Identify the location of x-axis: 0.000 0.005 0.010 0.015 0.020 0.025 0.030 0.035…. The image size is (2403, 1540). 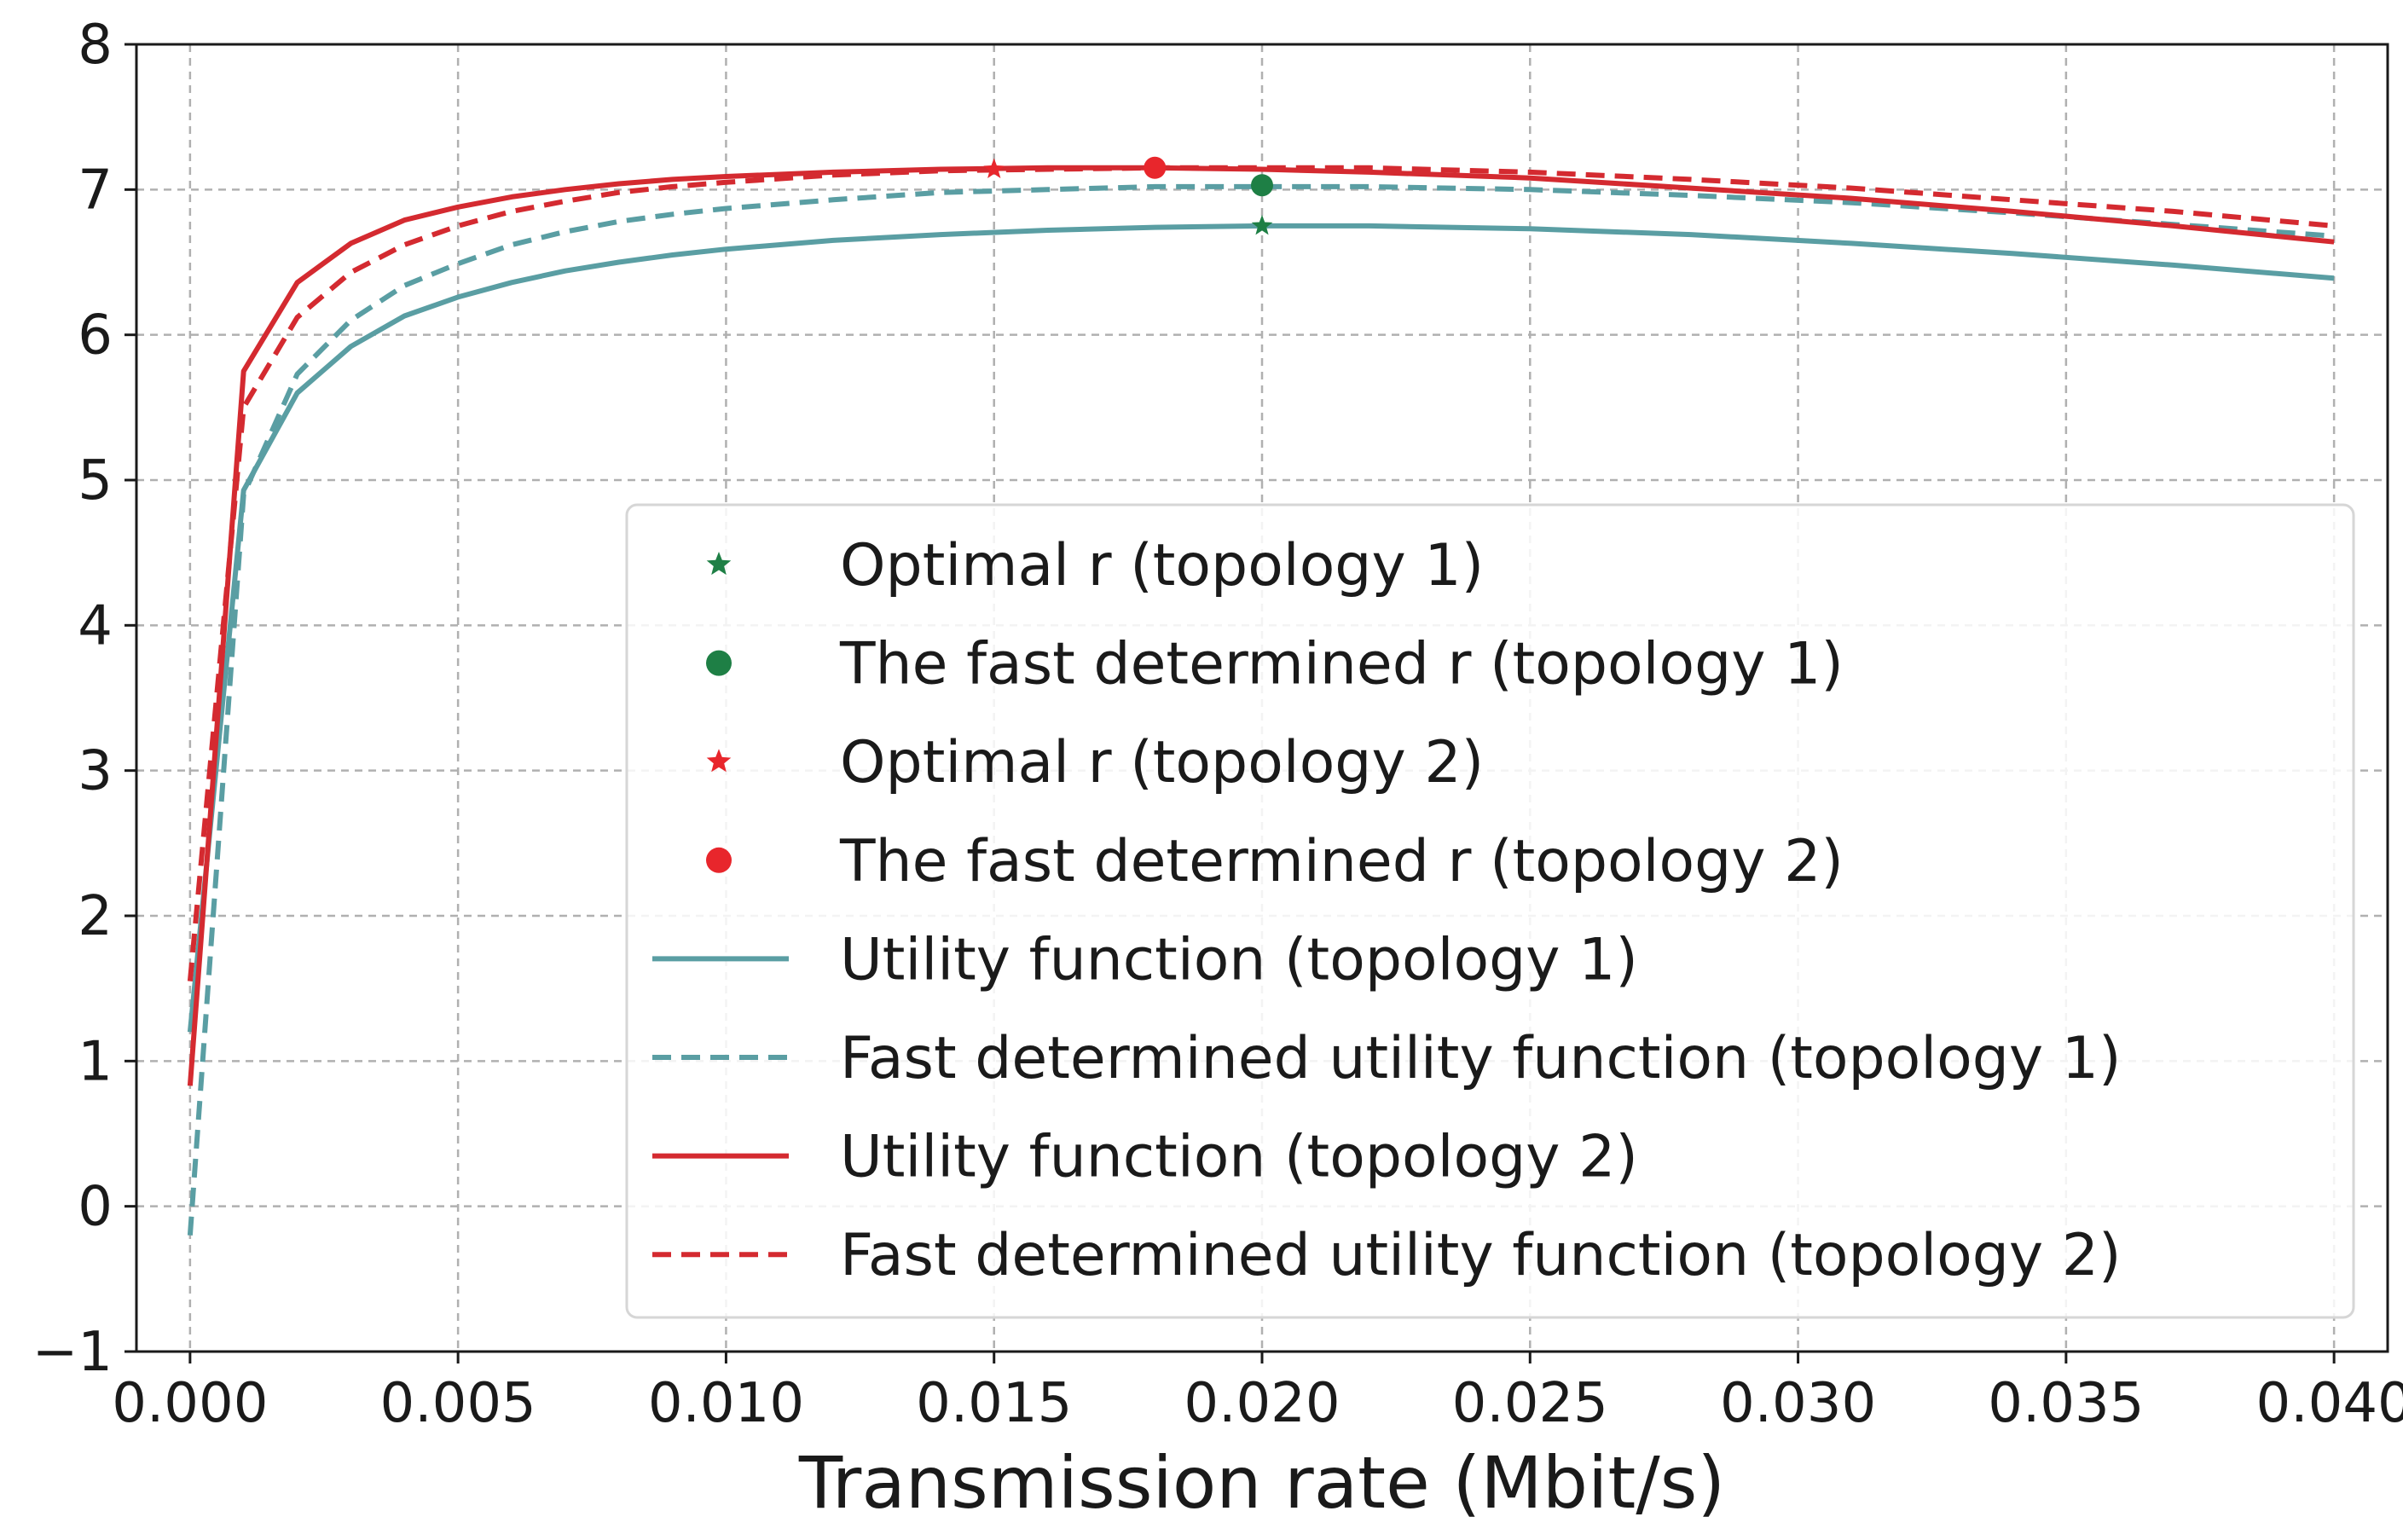
(1257, 1393).